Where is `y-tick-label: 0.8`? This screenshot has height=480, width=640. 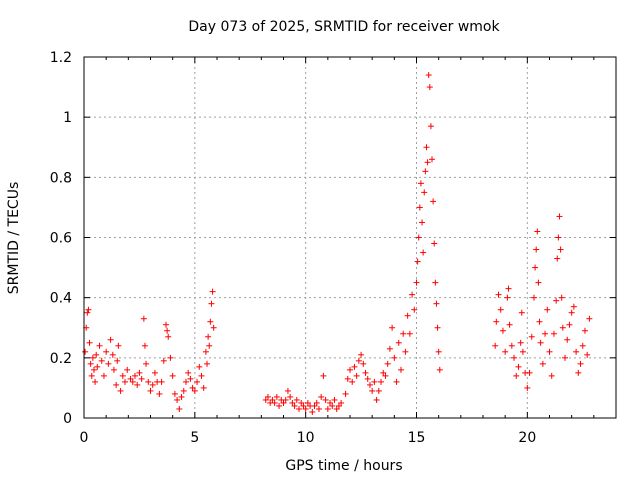
y-tick-label: 0.8 is located at coordinates (61, 178).